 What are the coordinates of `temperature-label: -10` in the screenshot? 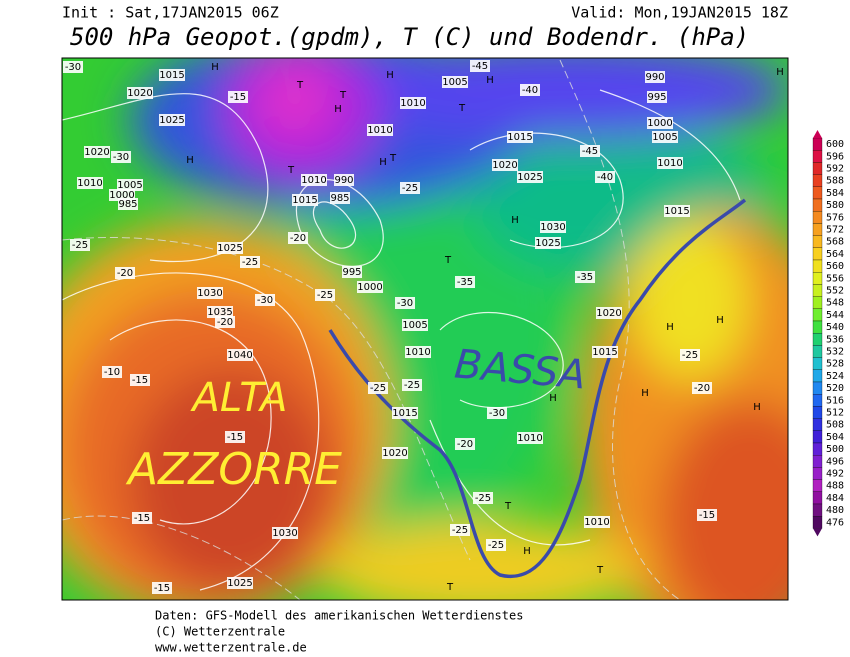 It's located at (112, 372).